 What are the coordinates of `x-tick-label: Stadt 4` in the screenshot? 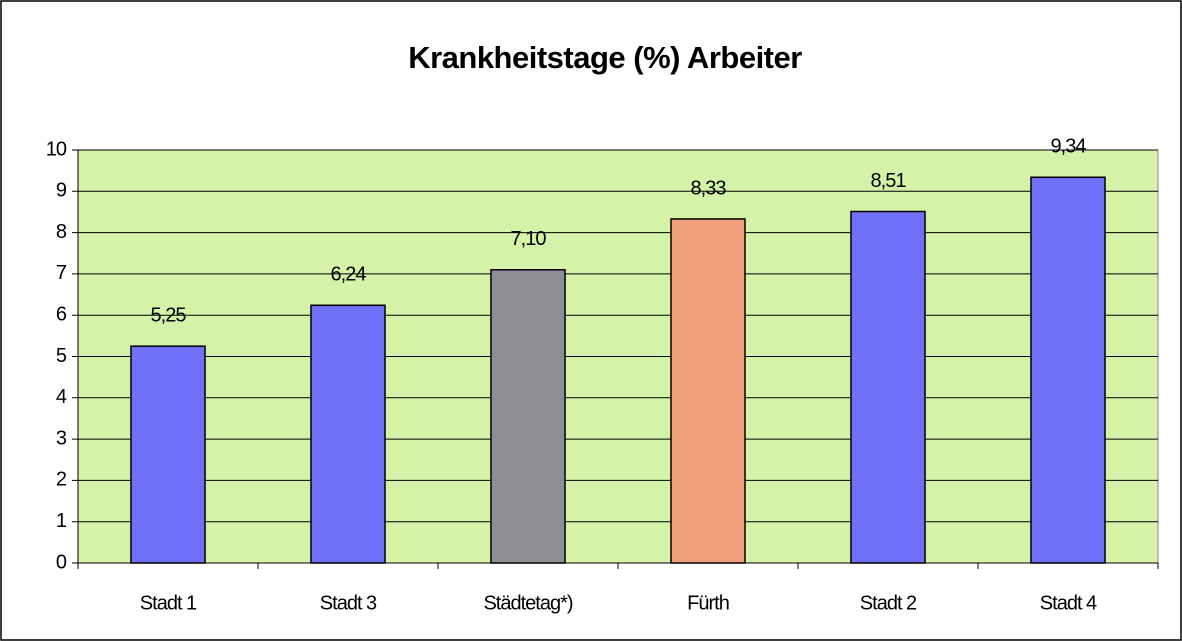 It's located at (1068, 603).